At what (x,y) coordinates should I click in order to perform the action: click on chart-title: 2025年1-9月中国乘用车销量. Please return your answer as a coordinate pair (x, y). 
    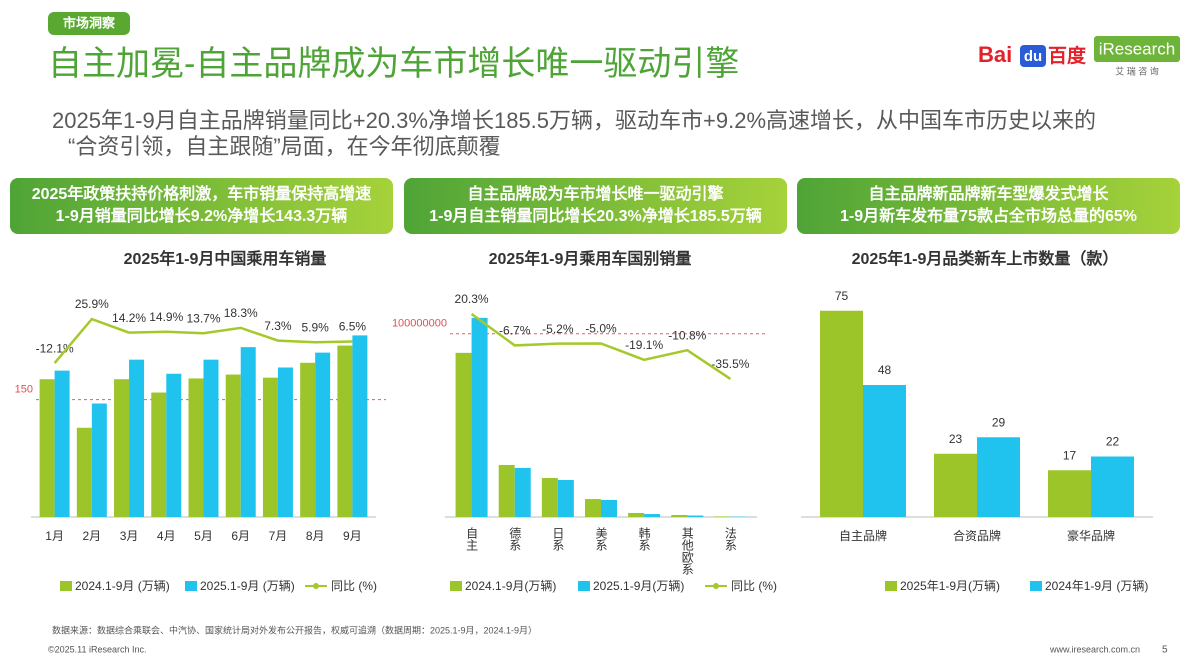
    Looking at the image, I should click on (225, 258).